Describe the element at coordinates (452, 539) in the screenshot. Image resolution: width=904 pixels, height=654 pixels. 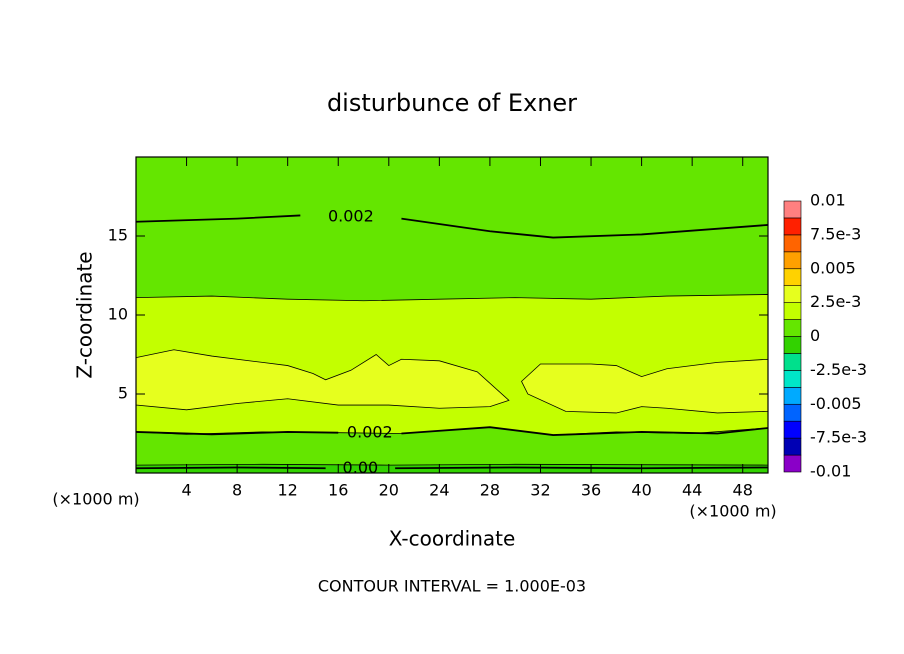
I see `x-axis-label: X-coordinate` at that location.